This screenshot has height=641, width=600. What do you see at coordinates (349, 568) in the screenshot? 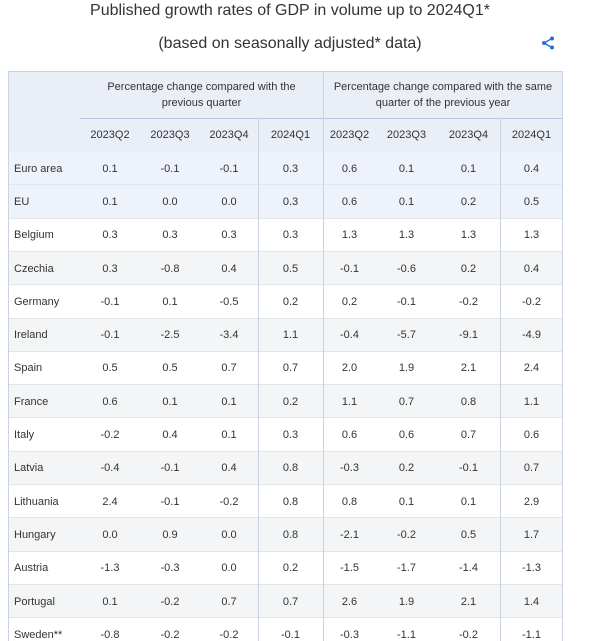
I see `cell-value: -1.5` at bounding box center [349, 568].